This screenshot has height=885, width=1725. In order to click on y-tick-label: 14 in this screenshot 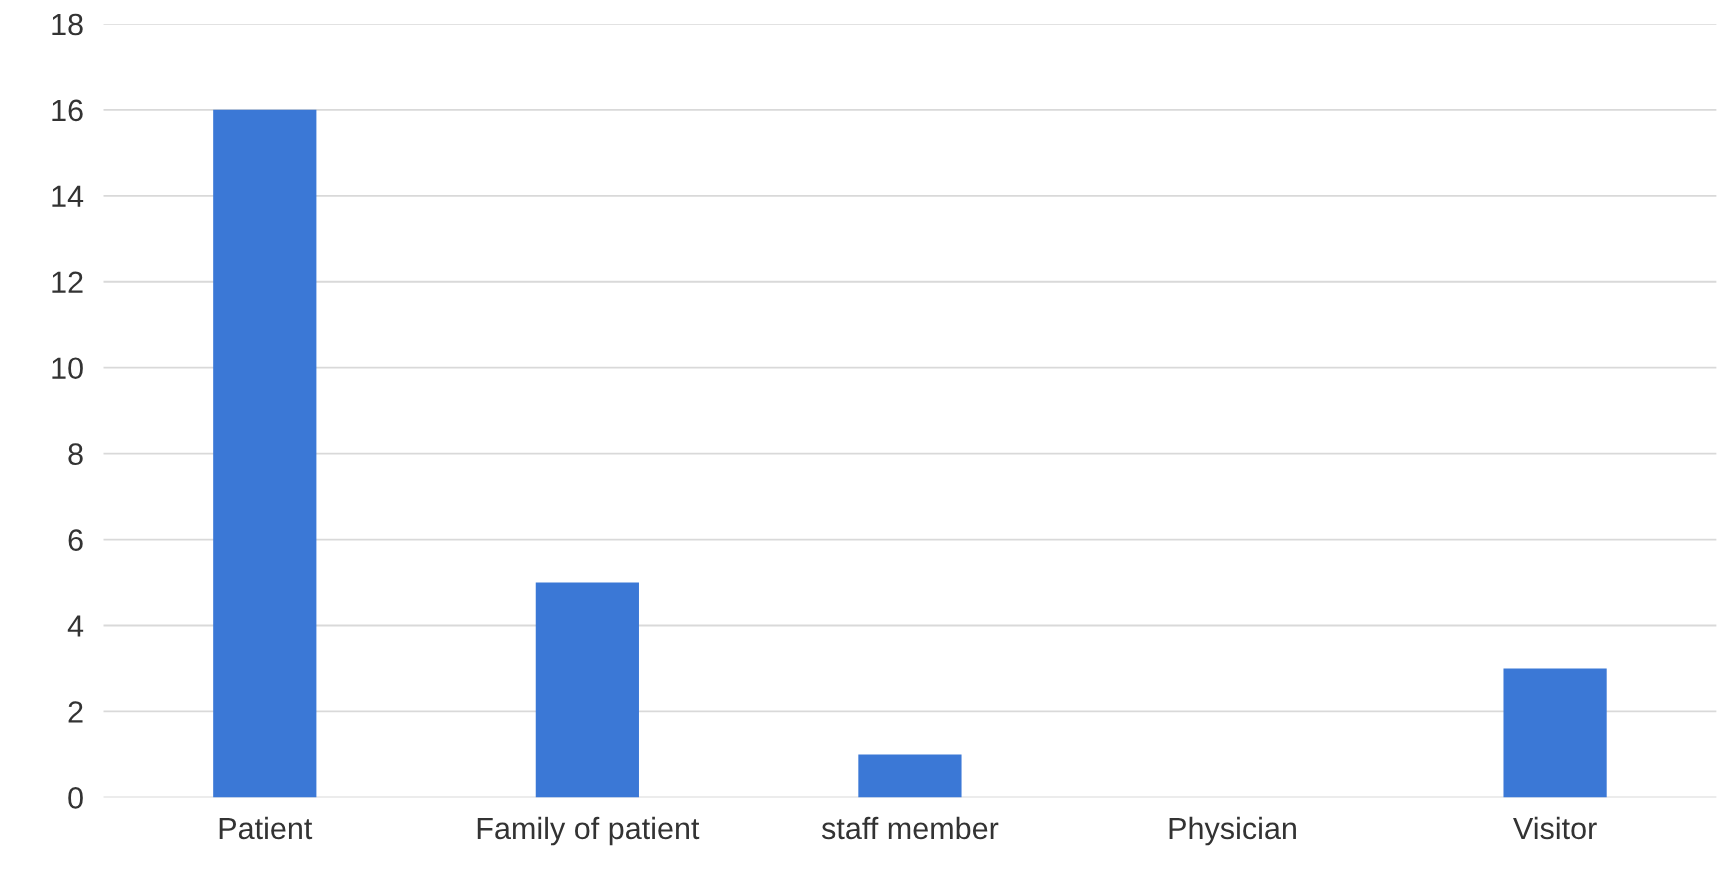, I will do `click(68, 196)`.